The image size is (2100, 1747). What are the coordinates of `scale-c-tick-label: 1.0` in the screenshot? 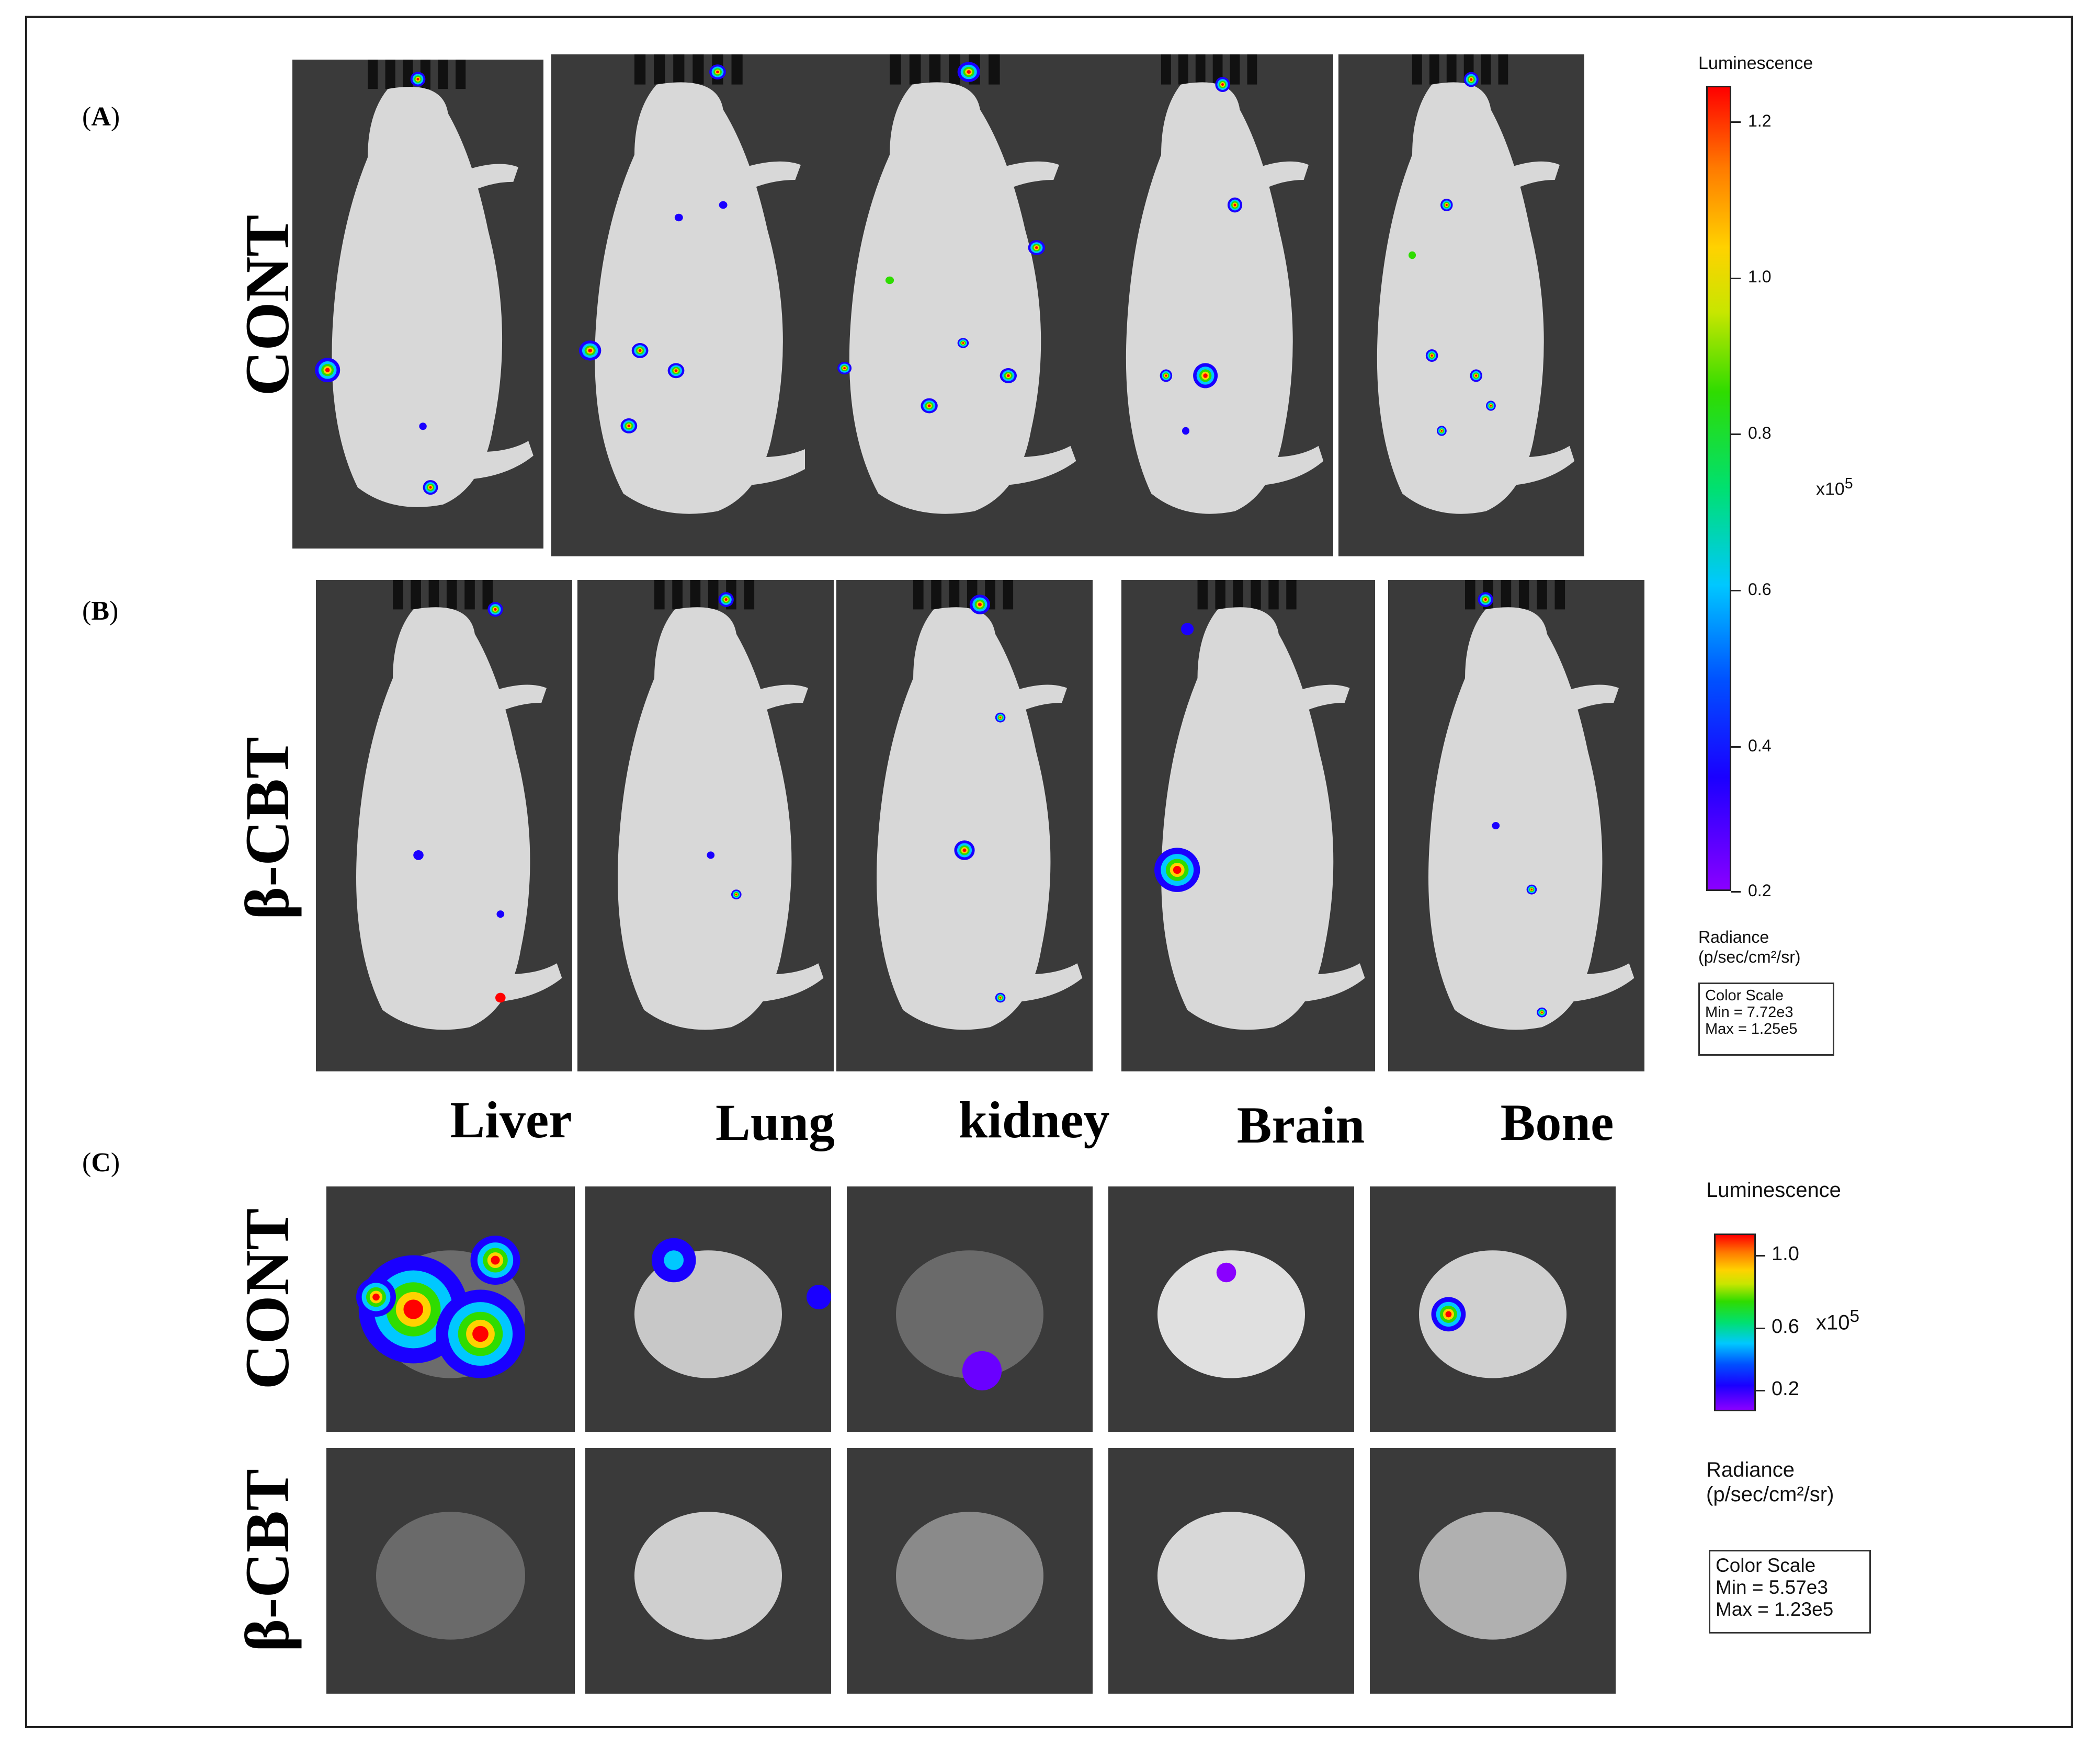 It's located at (1785, 1254).